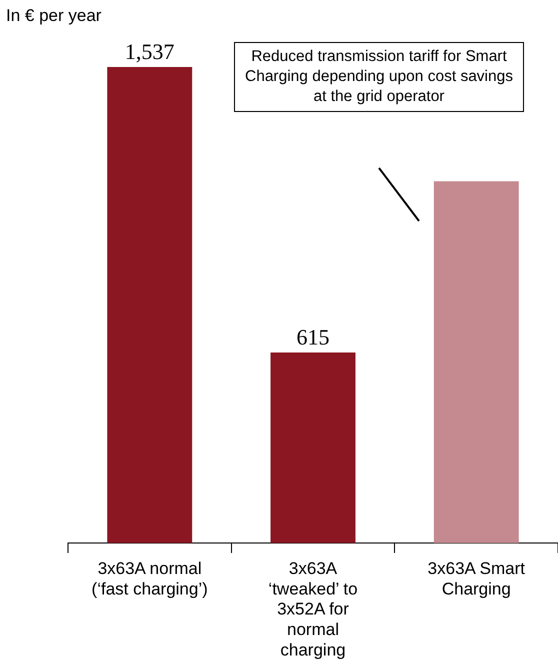  I want to click on chart-subtitle: In € per year, so click(54, 16).